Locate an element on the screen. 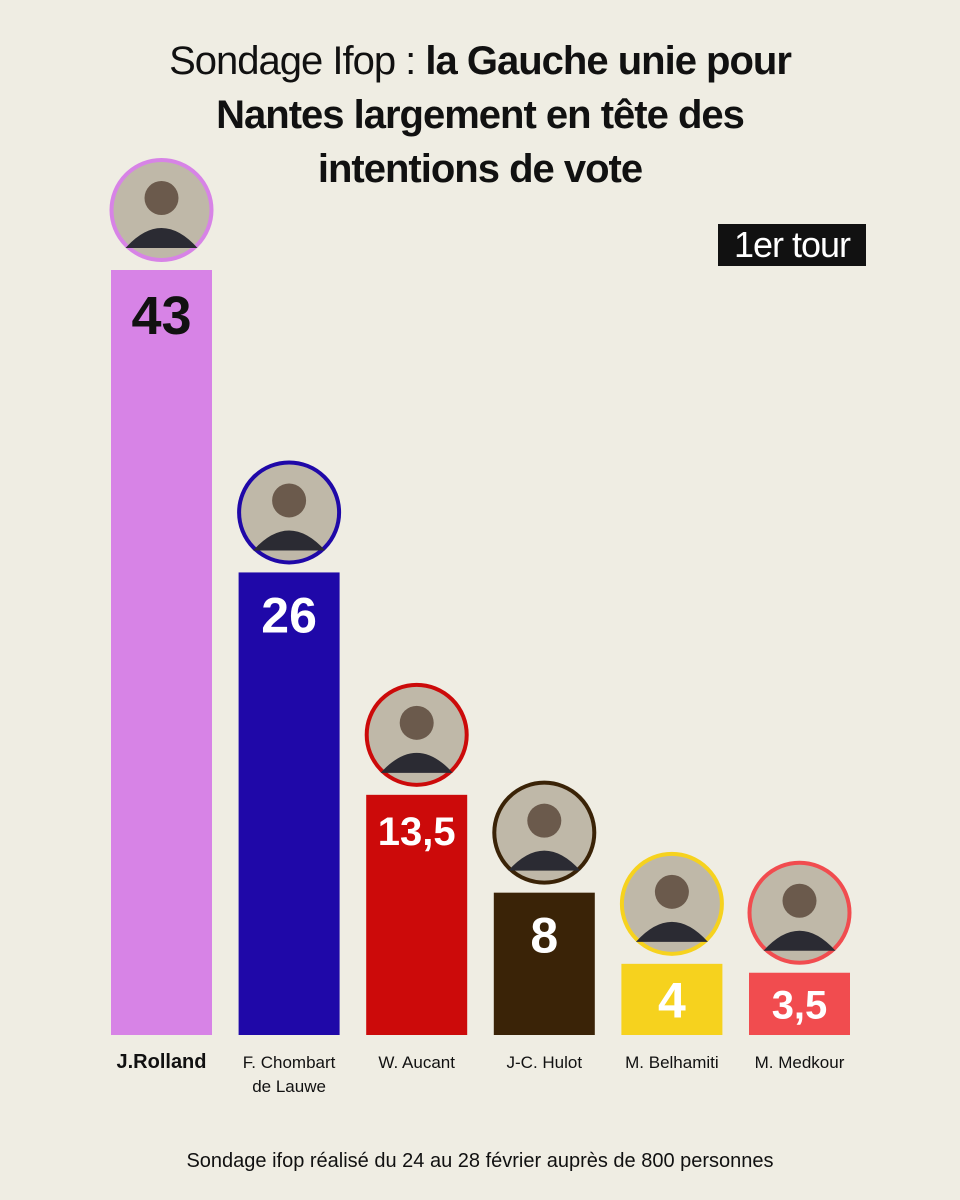  category-label: M. Medkour is located at coordinates (800, 1062).